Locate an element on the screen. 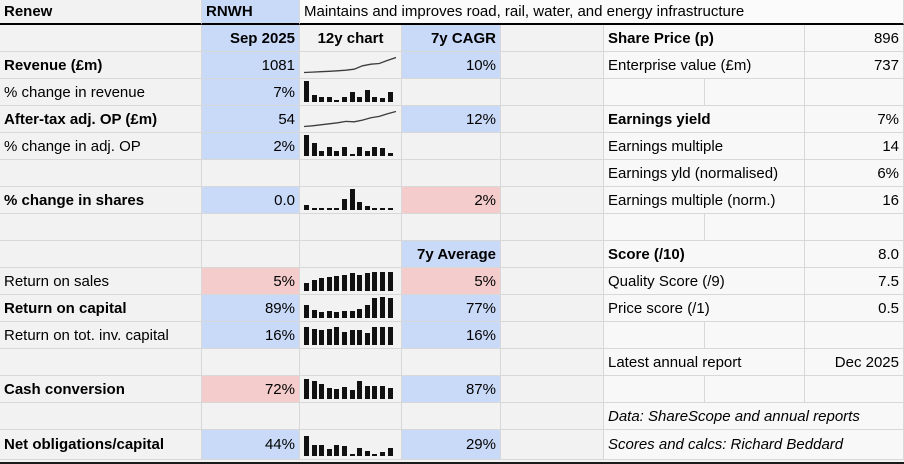  net-obligations-value-cell: 44% is located at coordinates (251, 445).